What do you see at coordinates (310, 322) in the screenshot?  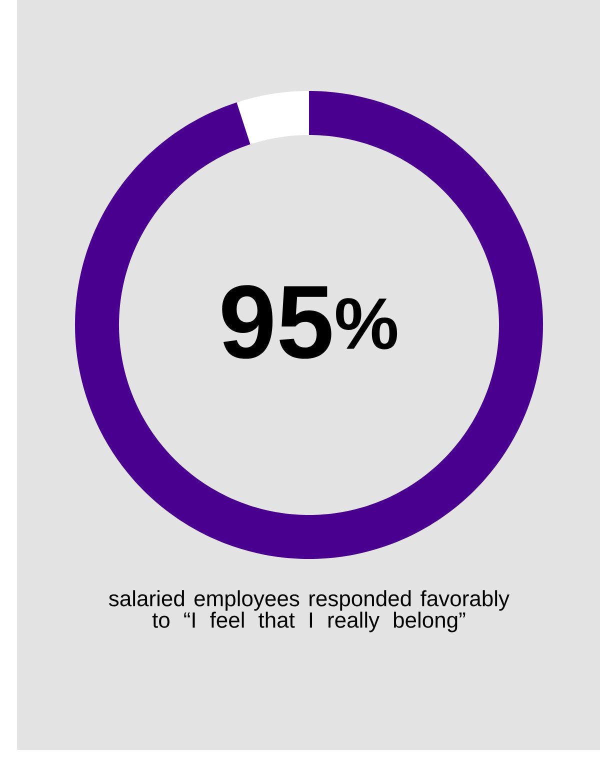 I see `data-label: 95$^{%}$` at bounding box center [310, 322].